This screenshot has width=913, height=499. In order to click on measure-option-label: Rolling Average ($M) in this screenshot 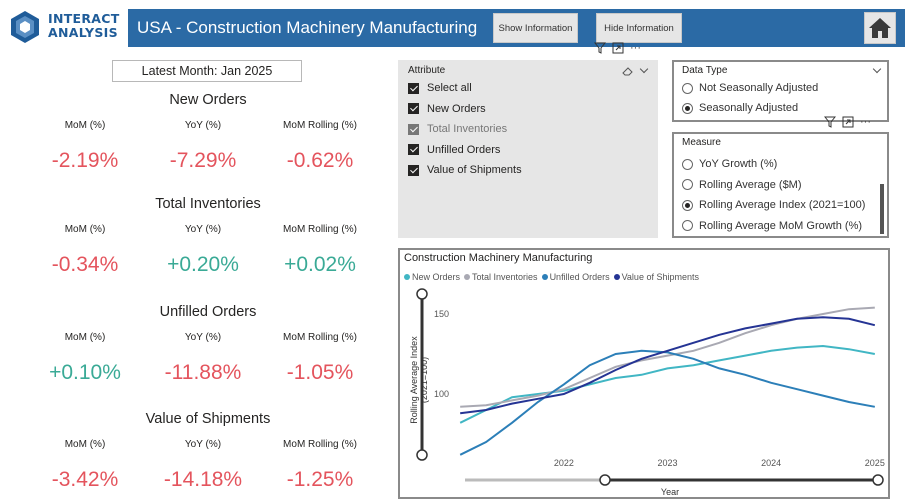, I will do `click(750, 184)`.